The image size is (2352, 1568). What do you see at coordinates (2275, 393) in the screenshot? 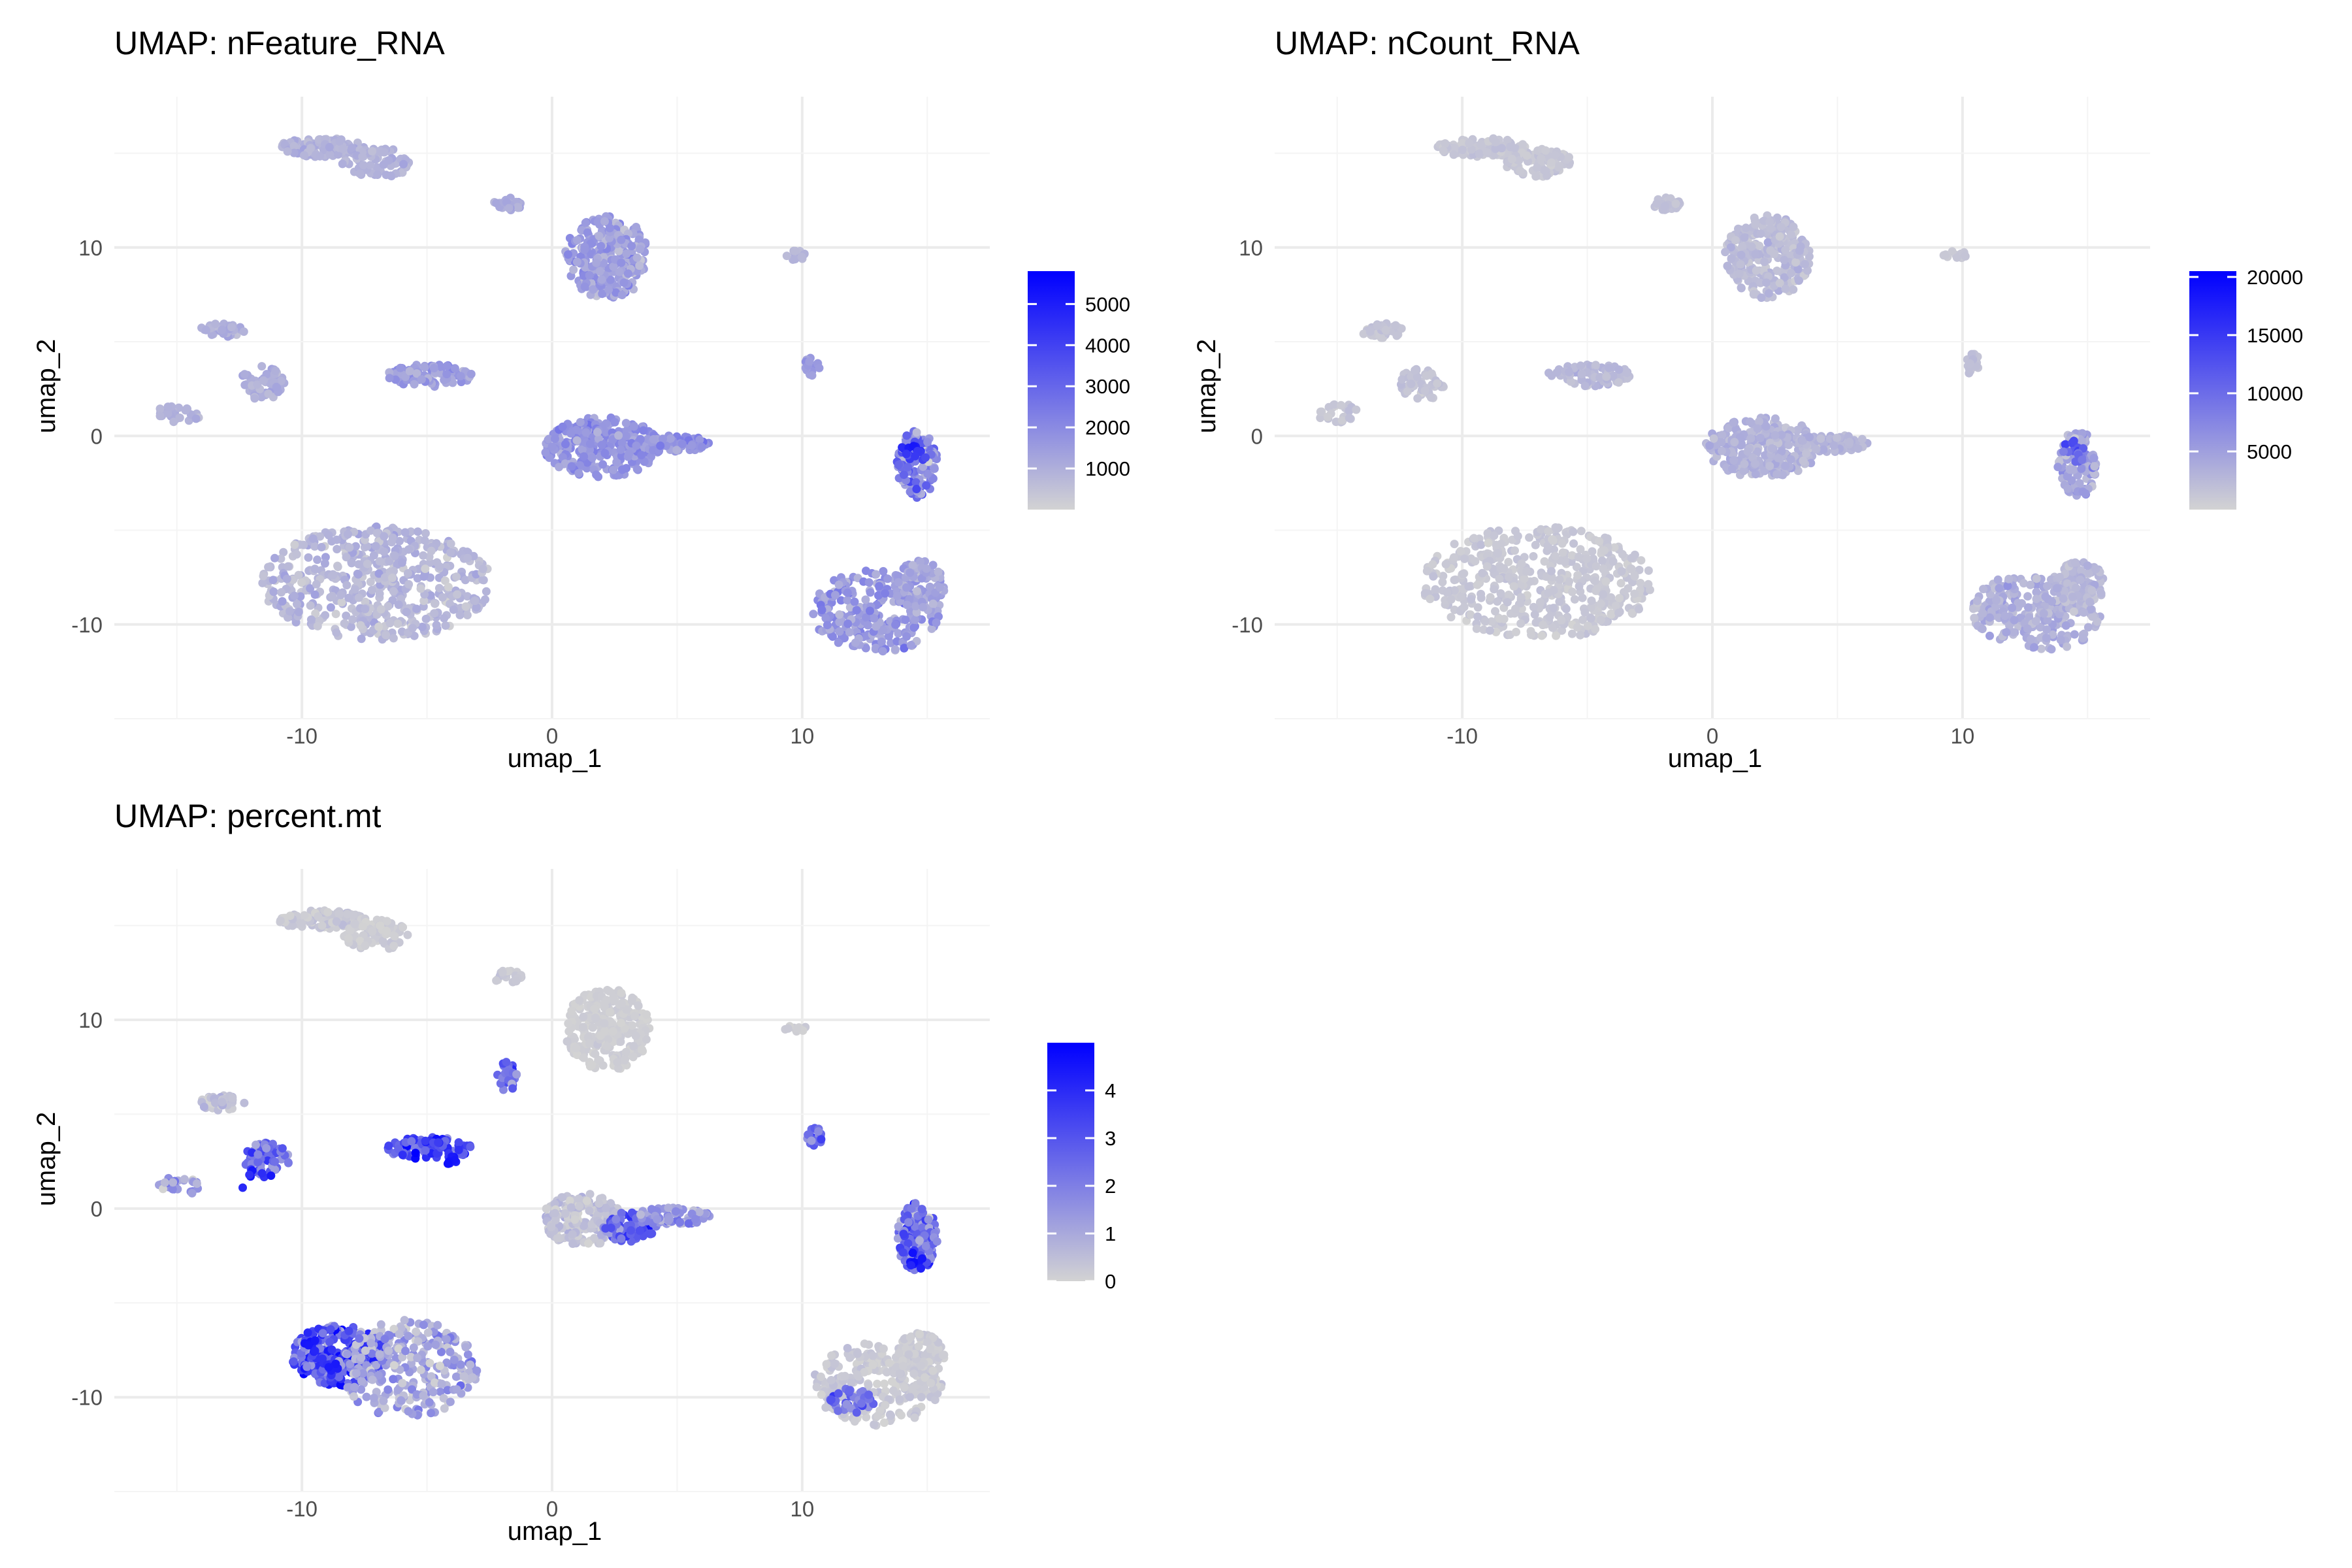
I see `colorbar-label: 10000` at bounding box center [2275, 393].